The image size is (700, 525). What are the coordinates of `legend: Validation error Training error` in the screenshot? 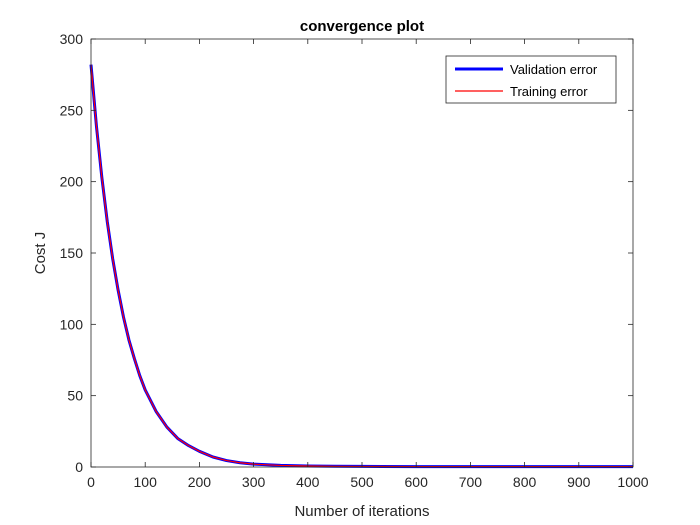 It's located at (531, 79).